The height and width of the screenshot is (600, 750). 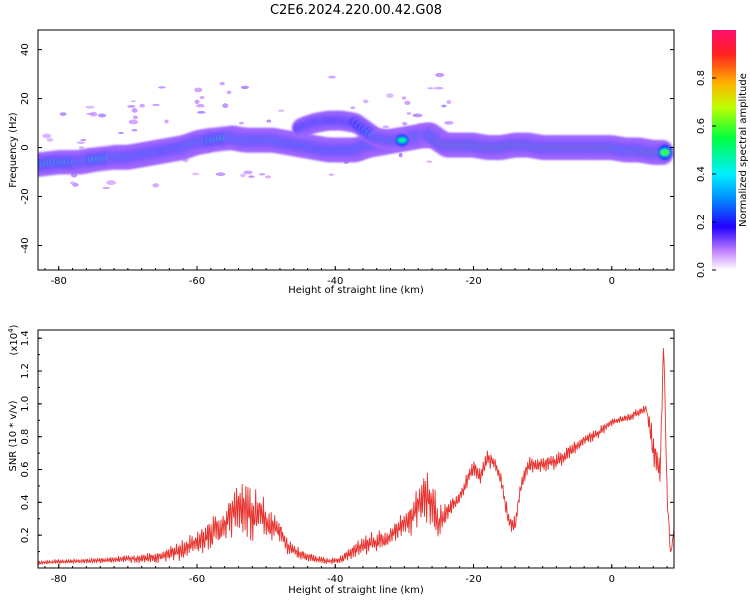 What do you see at coordinates (13, 150) in the screenshot?
I see `spectrogram-y-axis-label: Frequency (Hz)` at bounding box center [13, 150].